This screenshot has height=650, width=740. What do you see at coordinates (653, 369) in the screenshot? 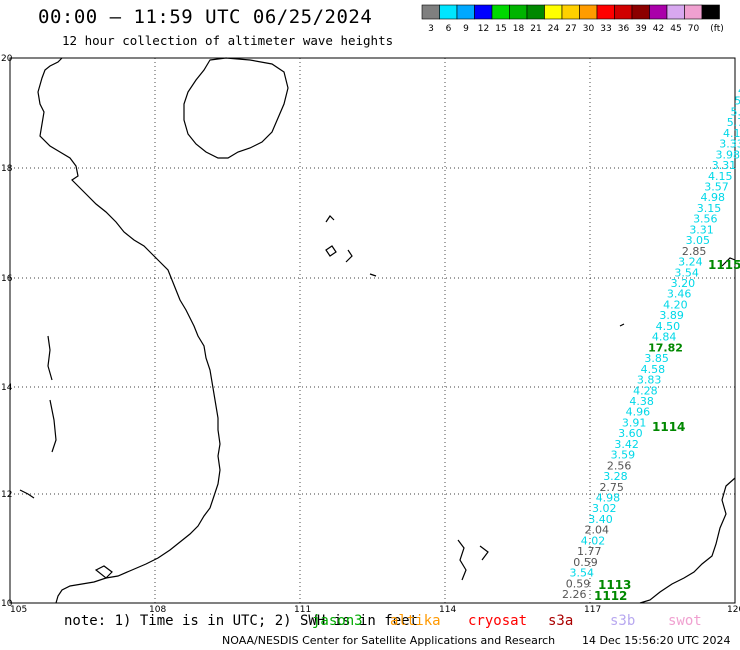
I see `track-value: 4.58` at bounding box center [653, 369].